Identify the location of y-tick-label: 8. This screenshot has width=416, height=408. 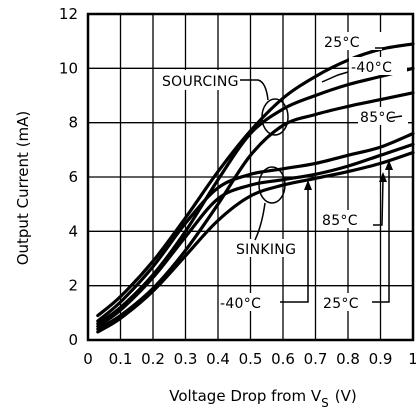
(73, 123).